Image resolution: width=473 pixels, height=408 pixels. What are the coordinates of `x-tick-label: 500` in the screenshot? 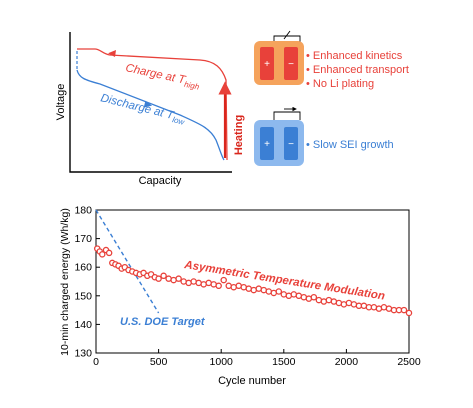 It's located at (159, 362).